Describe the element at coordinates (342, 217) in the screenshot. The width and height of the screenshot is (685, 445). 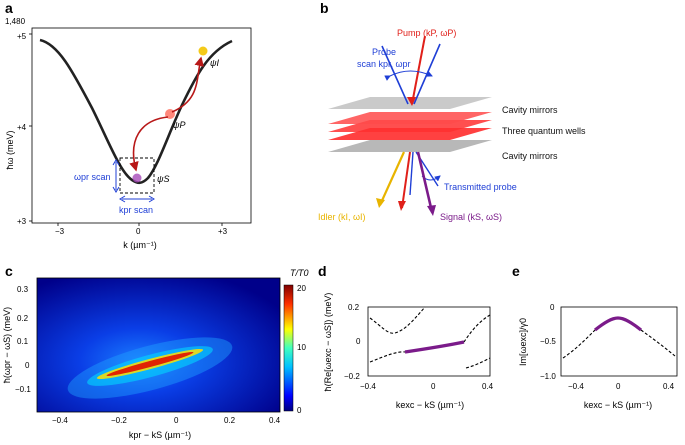
I see `idler-label: Idler (kI, ωI)` at that location.